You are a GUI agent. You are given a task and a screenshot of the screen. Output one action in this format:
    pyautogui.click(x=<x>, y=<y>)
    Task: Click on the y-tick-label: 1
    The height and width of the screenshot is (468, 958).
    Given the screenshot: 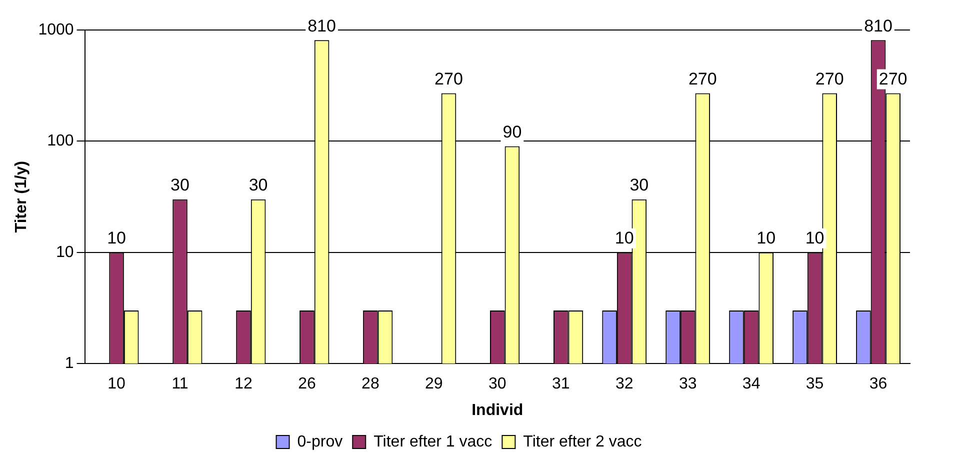 What is the action you would take?
    pyautogui.click(x=69, y=363)
    